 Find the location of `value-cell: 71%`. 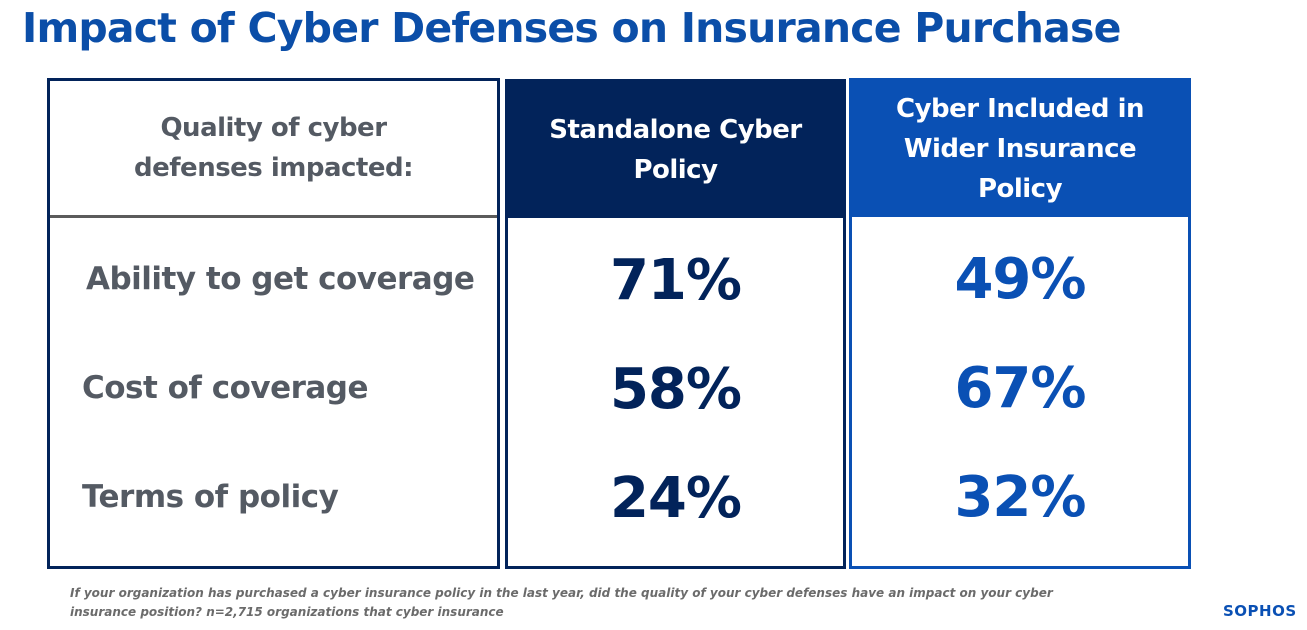

value-cell: 71% is located at coordinates (675, 280).